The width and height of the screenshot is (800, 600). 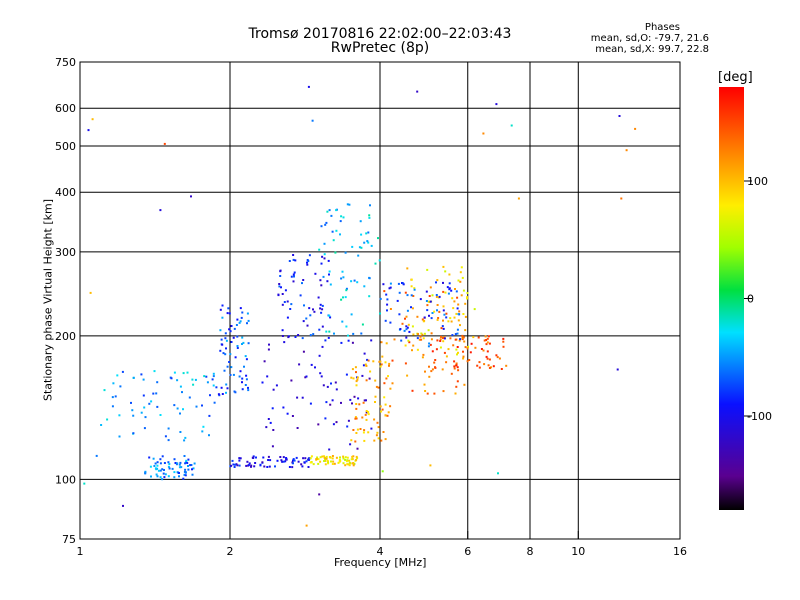 What do you see at coordinates (649, 38) in the screenshot?
I see `phases-line-o: mean, sd,O: -79.7, 21.6` at bounding box center [649, 38].